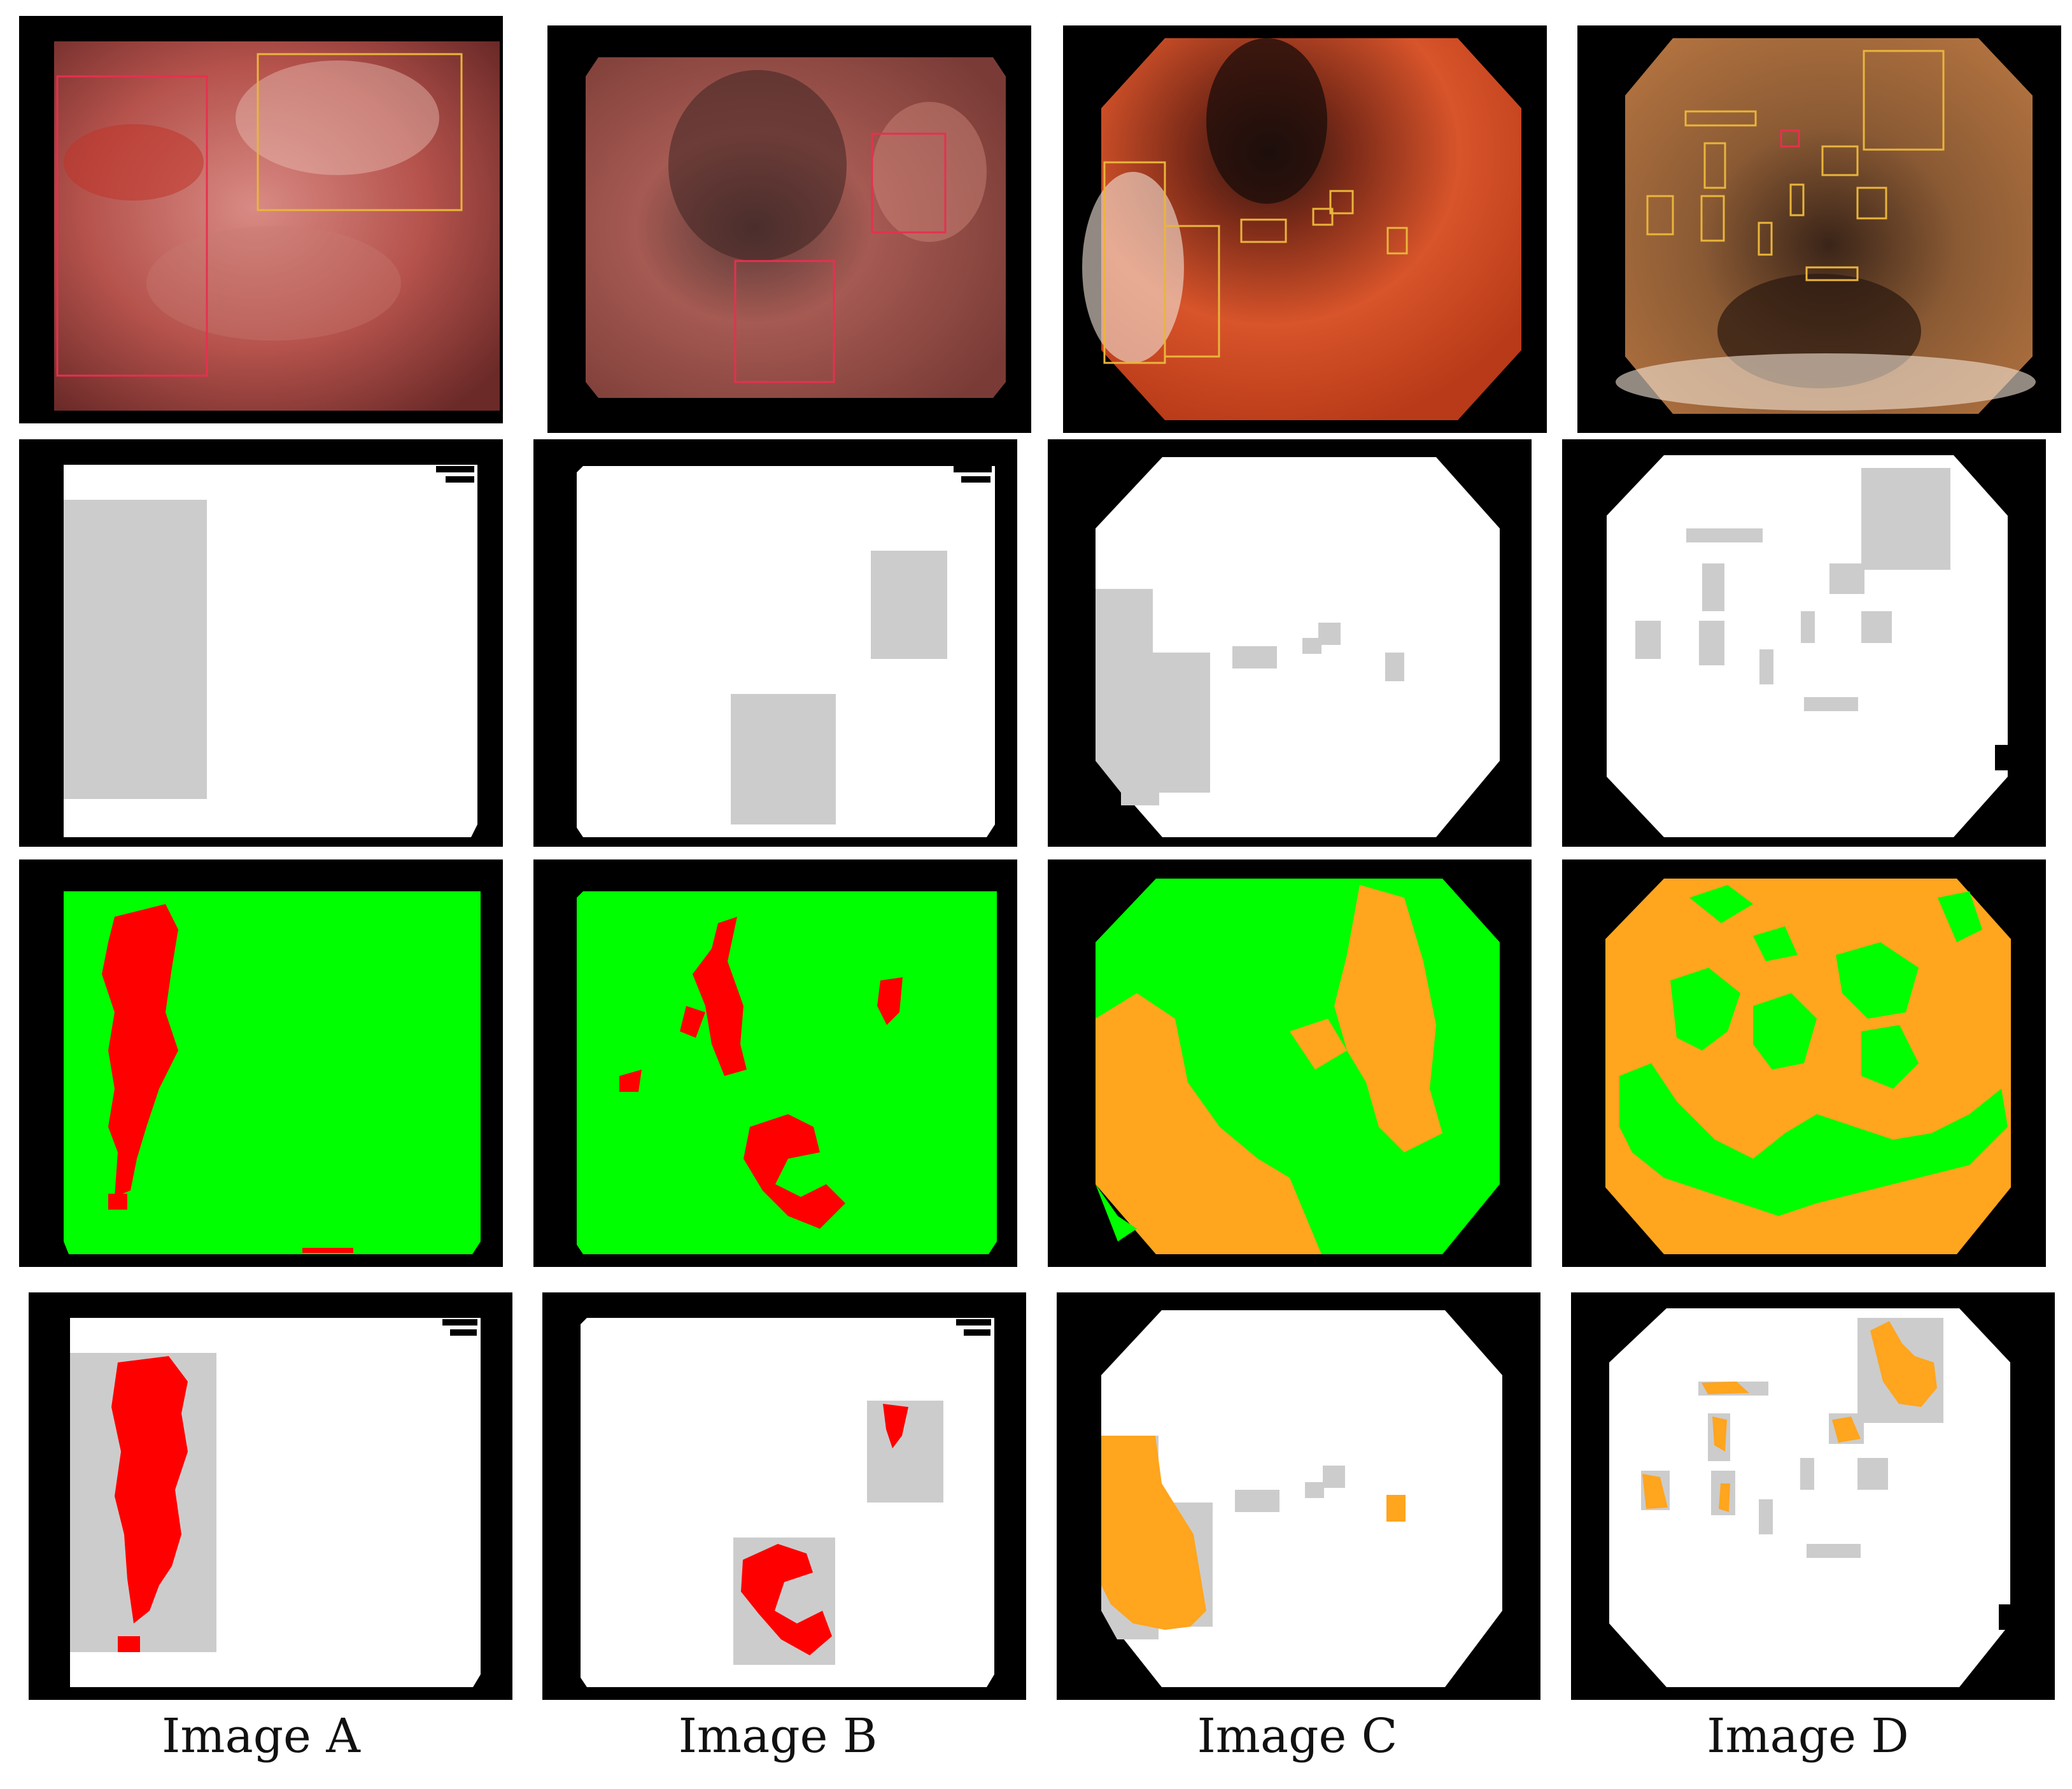 The height and width of the screenshot is (1789, 2072). I want to click on endoscopy-image-a-svg, so click(277, 226).